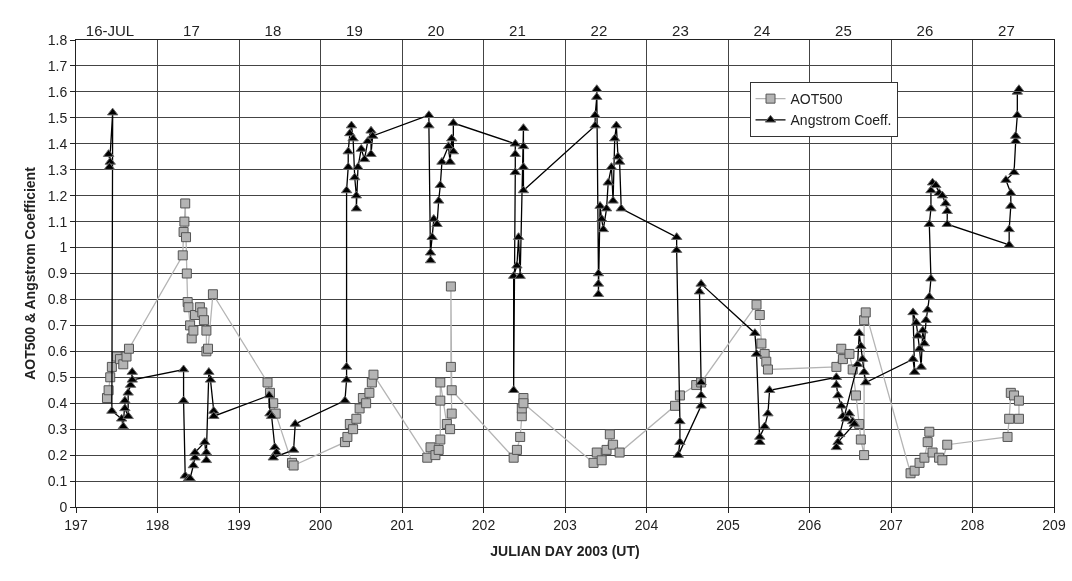 This screenshot has width=1072, height=581. Describe the element at coordinates (402, 524) in the screenshot. I see `x-tick-label: 201` at that location.